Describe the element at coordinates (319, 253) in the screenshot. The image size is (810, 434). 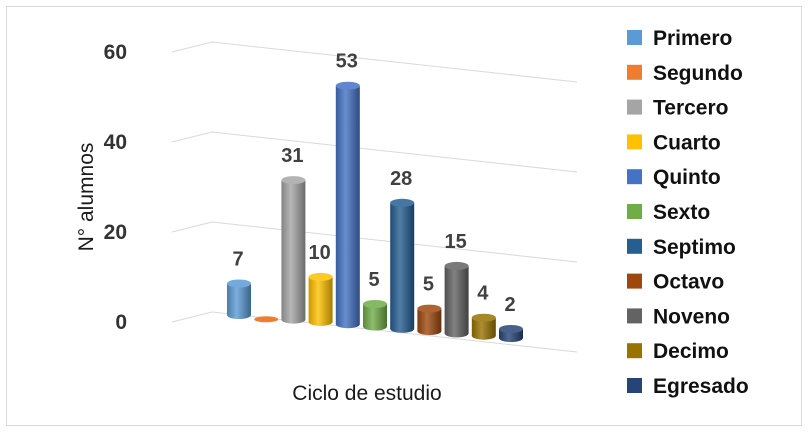
I see `data-label-cuarto: 10` at that location.